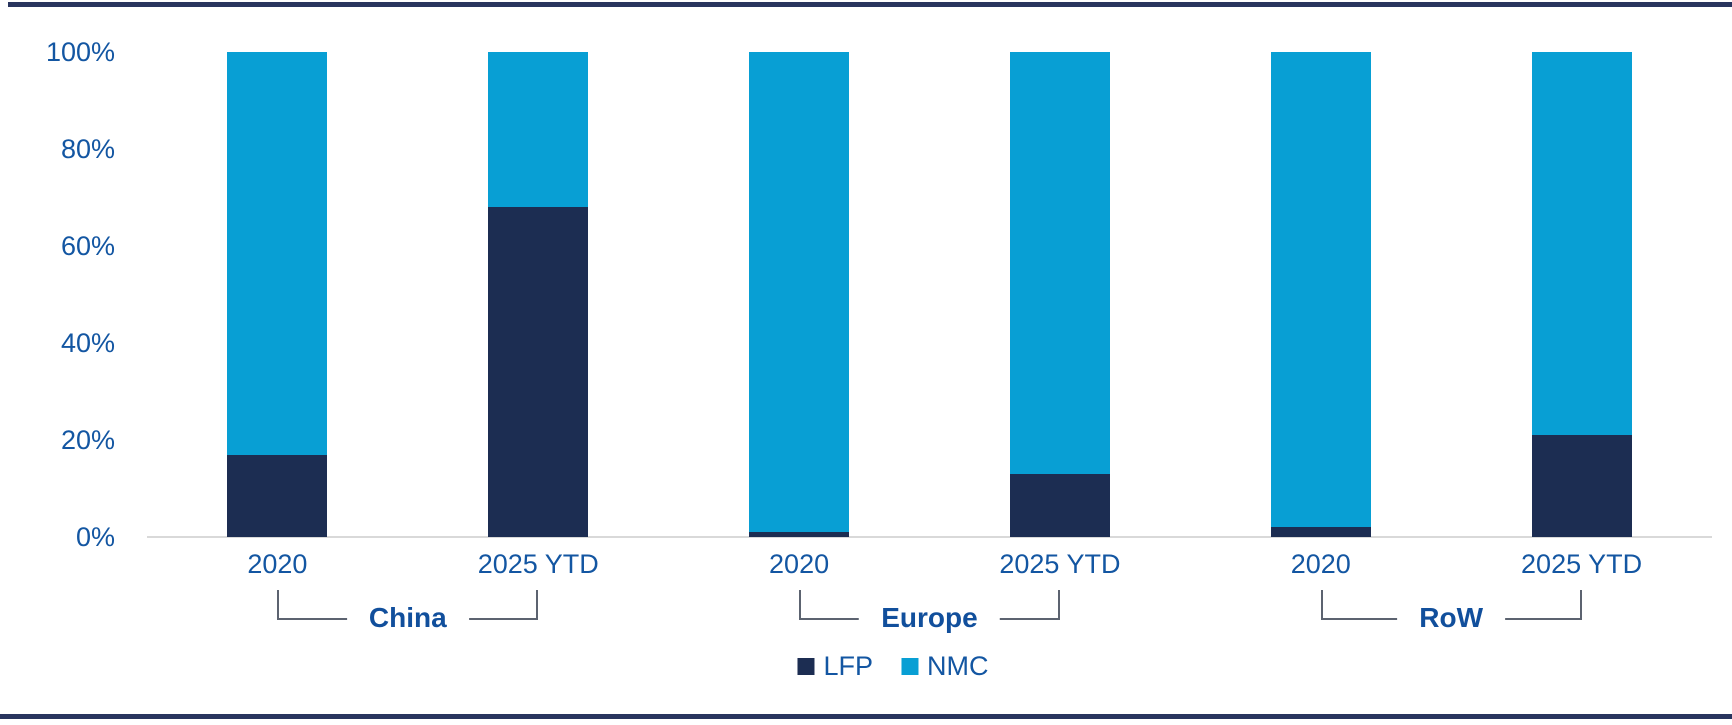 This screenshot has width=1732, height=725. What do you see at coordinates (893, 666) in the screenshot?
I see `legend: LFP NMC` at bounding box center [893, 666].